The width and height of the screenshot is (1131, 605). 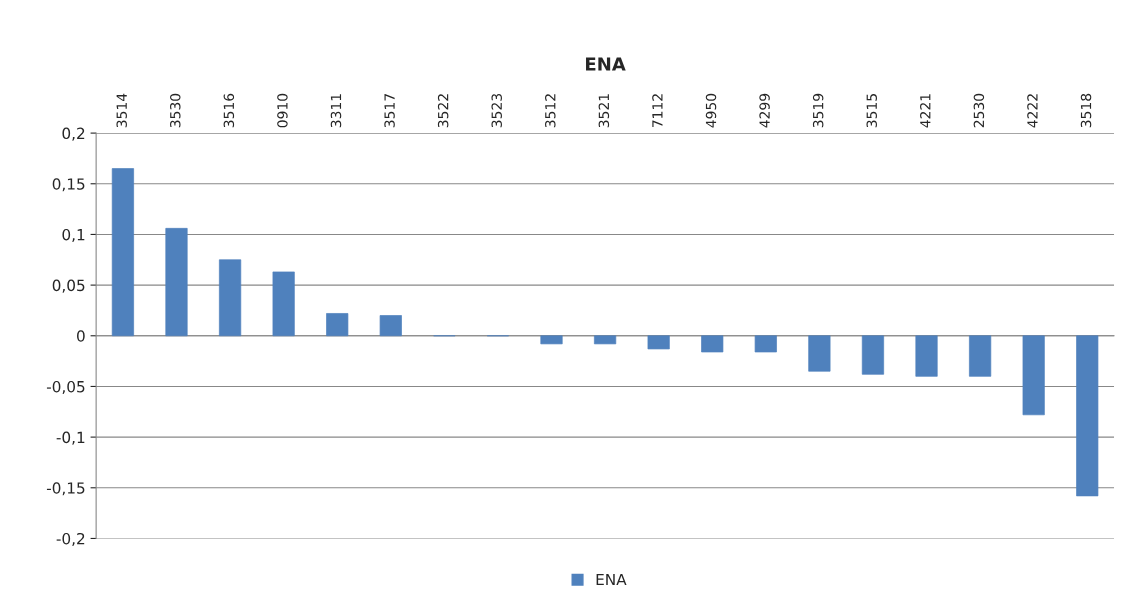 I want to click on x-tick-label: 3518, so click(x=1086, y=110).